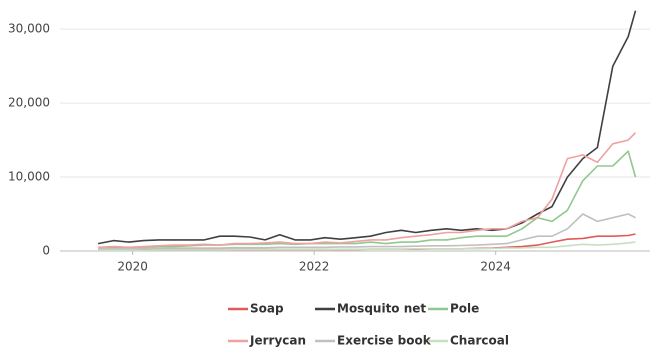 The height and width of the screenshot is (350, 660). I want to click on legend-label: Charcoal, so click(479, 341).